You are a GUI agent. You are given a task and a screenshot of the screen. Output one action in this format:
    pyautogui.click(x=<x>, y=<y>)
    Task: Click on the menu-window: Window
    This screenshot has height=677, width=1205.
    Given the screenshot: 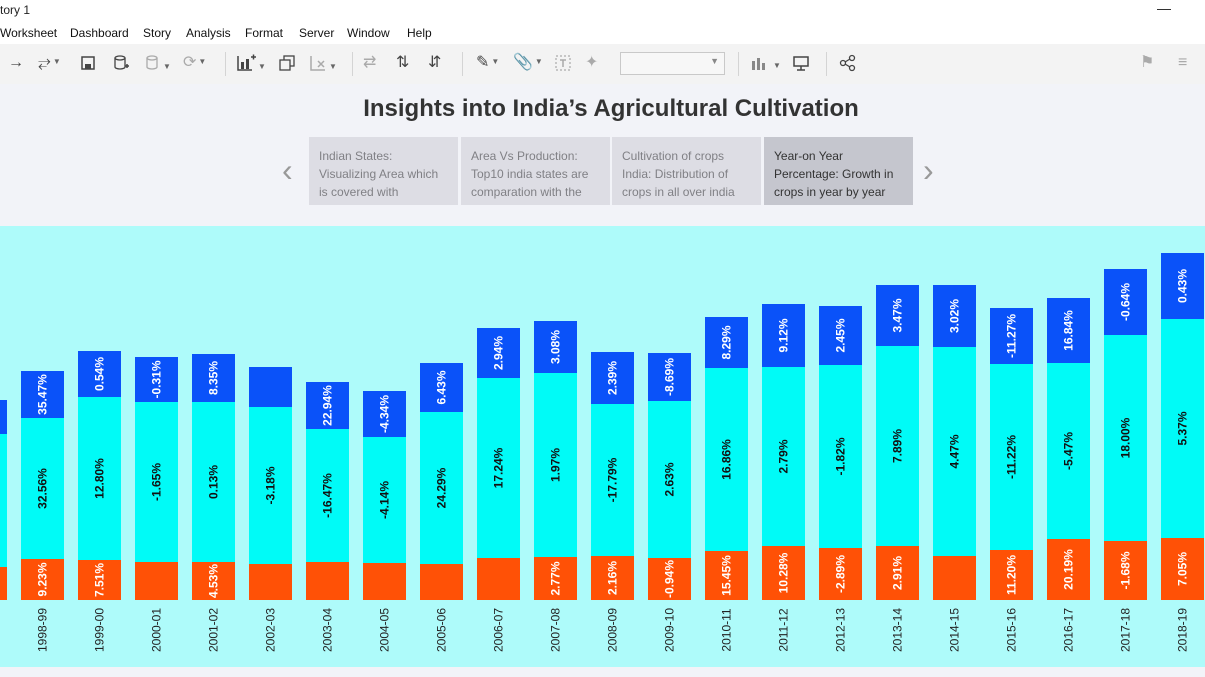 What is the action you would take?
    pyautogui.click(x=368, y=33)
    